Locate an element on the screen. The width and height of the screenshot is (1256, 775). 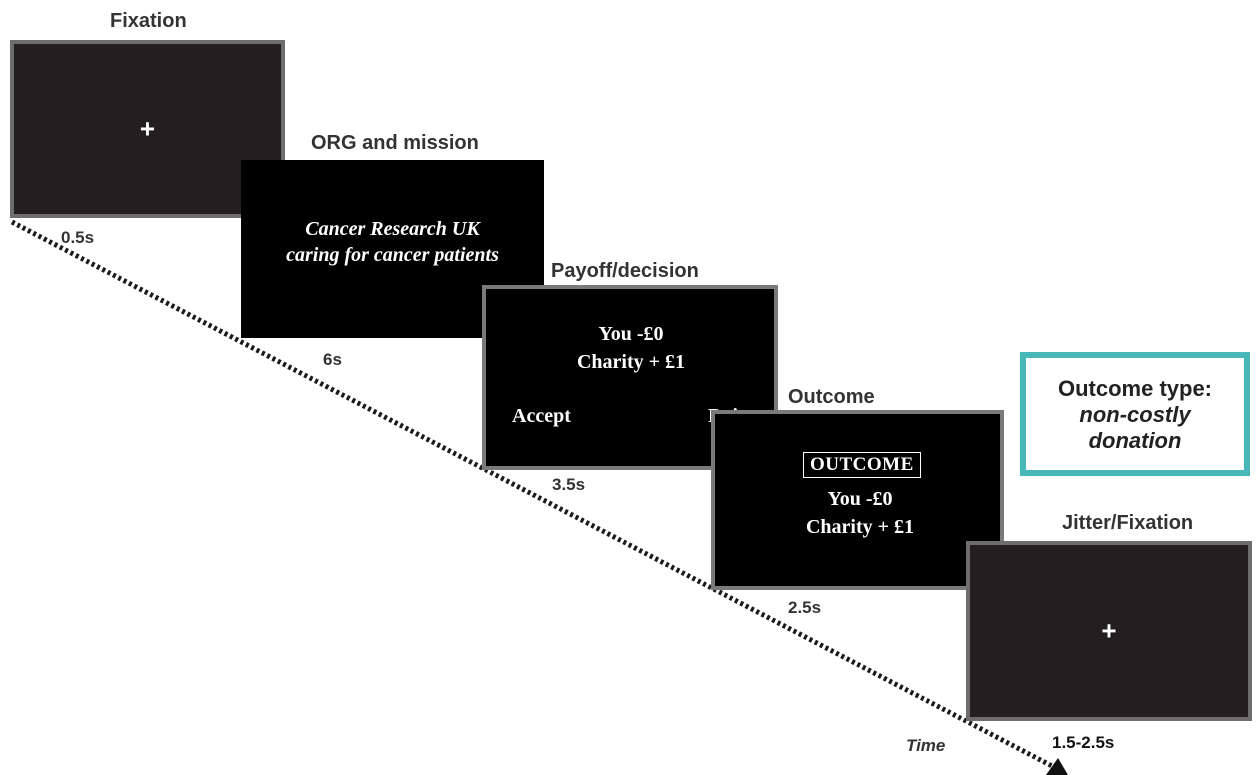
fixation-cross-icon: + is located at coordinates (147, 128).